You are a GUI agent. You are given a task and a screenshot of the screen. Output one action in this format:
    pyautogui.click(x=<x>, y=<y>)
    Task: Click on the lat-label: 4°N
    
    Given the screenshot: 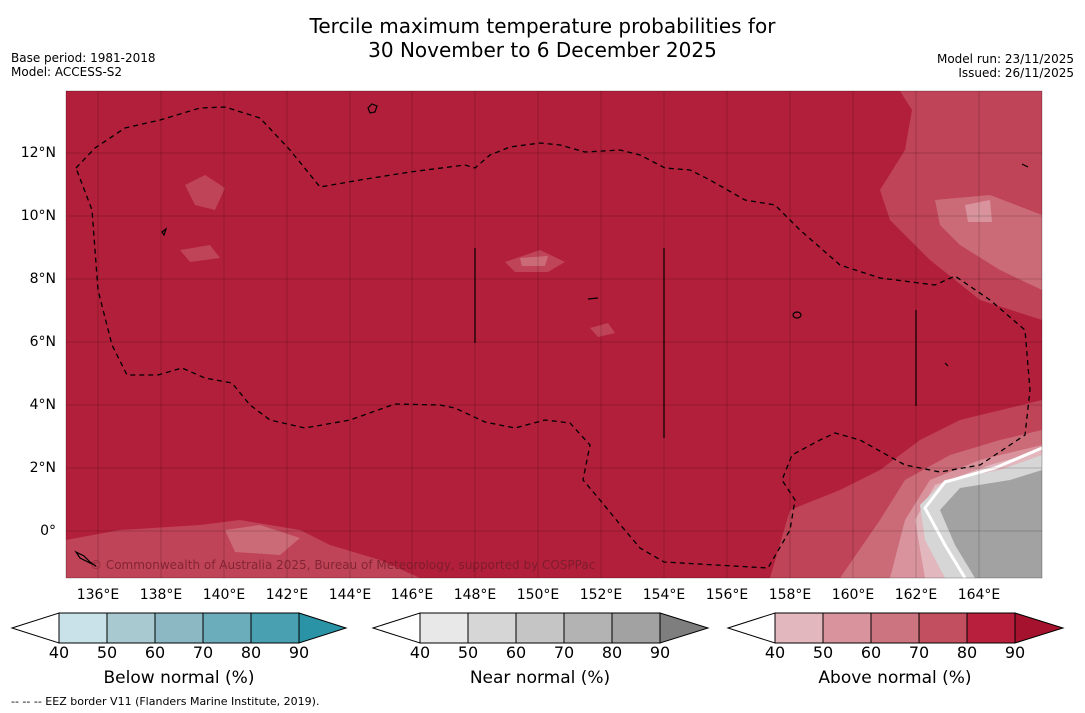 What is the action you would take?
    pyautogui.click(x=42, y=405)
    